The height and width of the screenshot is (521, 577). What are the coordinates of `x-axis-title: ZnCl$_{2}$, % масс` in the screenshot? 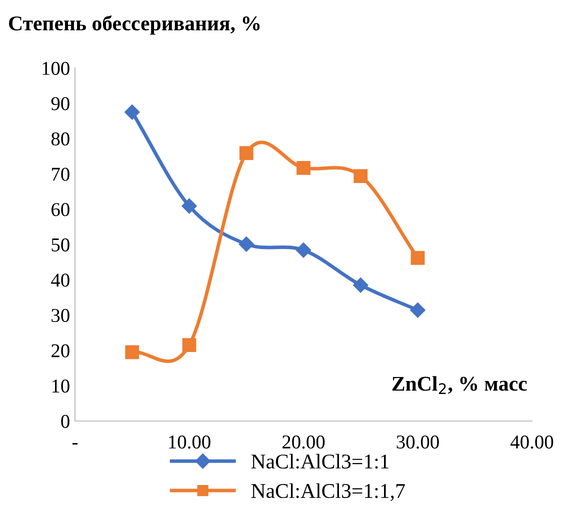 It's located at (459, 385).